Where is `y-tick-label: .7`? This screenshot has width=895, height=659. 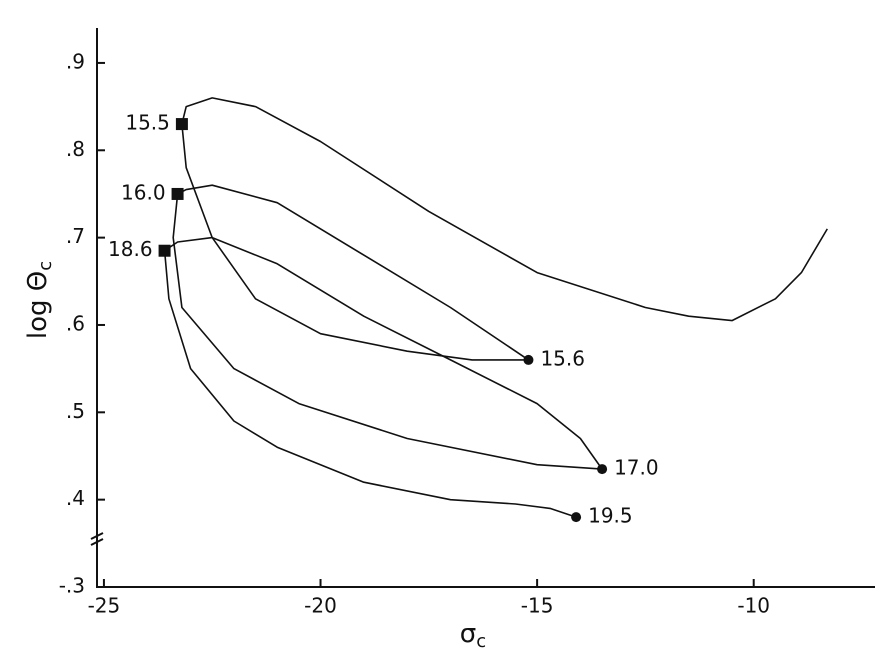
y-tick-label: .7 is located at coordinates (75, 236).